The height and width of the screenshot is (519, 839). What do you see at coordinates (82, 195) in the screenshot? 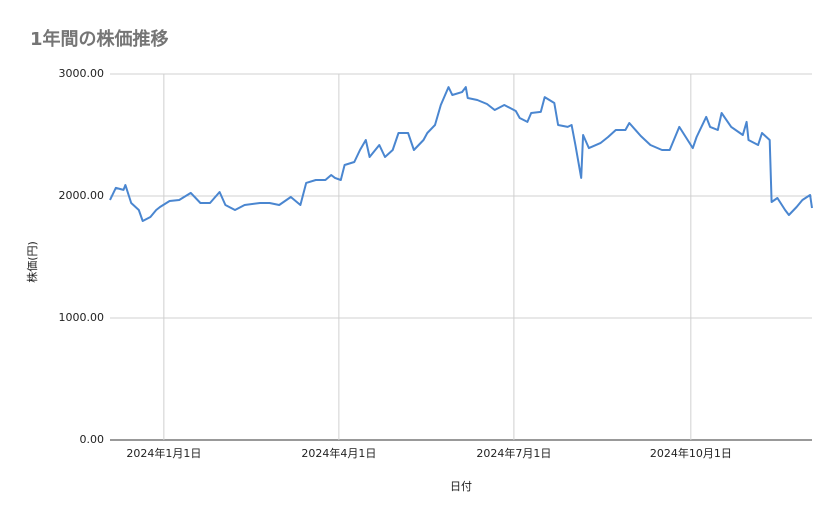
I see `y-tick-label: 2000.00` at bounding box center [82, 195].